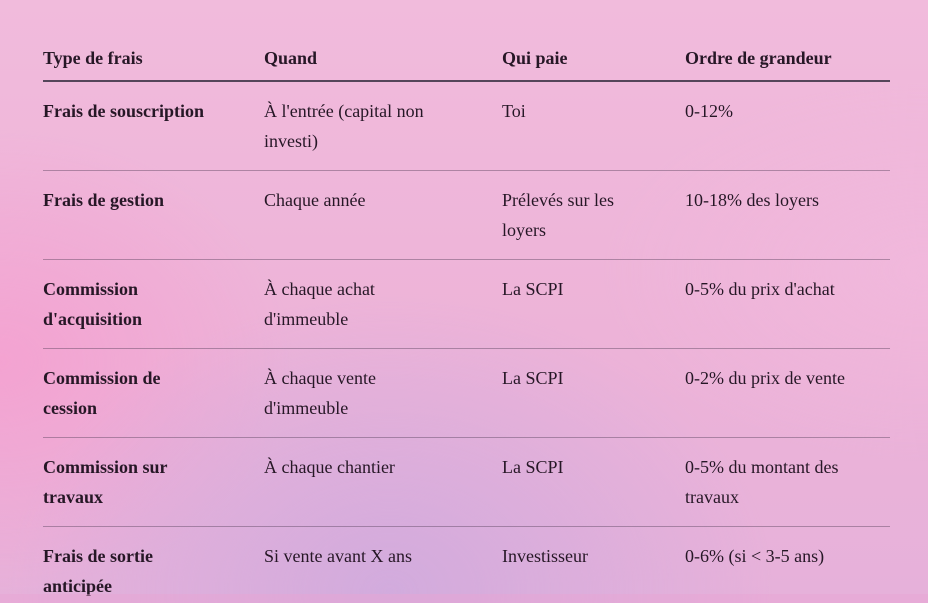 Image resolution: width=928 pixels, height=603 pixels. What do you see at coordinates (98, 571) in the screenshot?
I see `cell-fee-type: Frais de sortie anticipée` at bounding box center [98, 571].